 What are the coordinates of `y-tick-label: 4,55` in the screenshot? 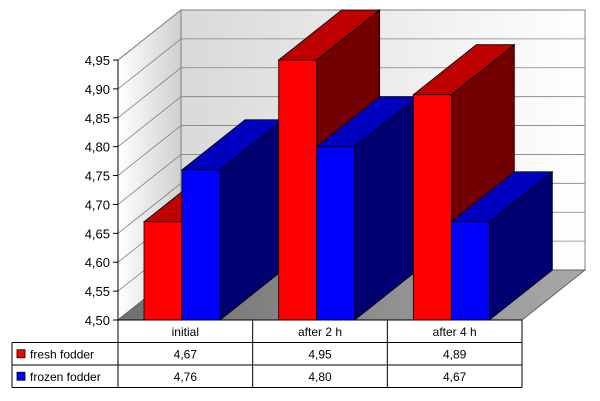 It's located at (97, 291).